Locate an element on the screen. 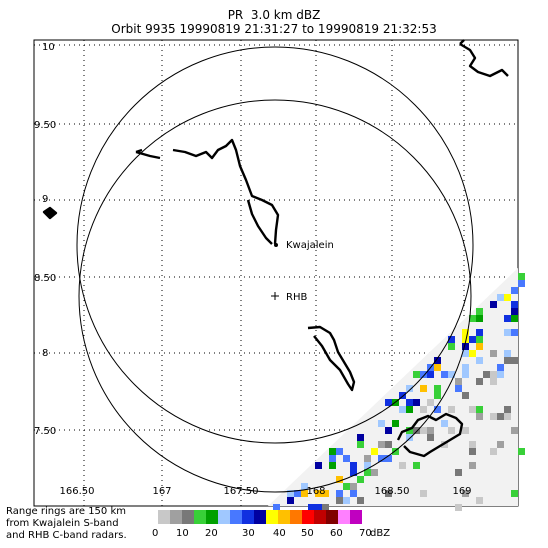 Image resolution: width=548 pixels, height=548 pixels. colorbar-label: 70 is located at coordinates (365, 533).